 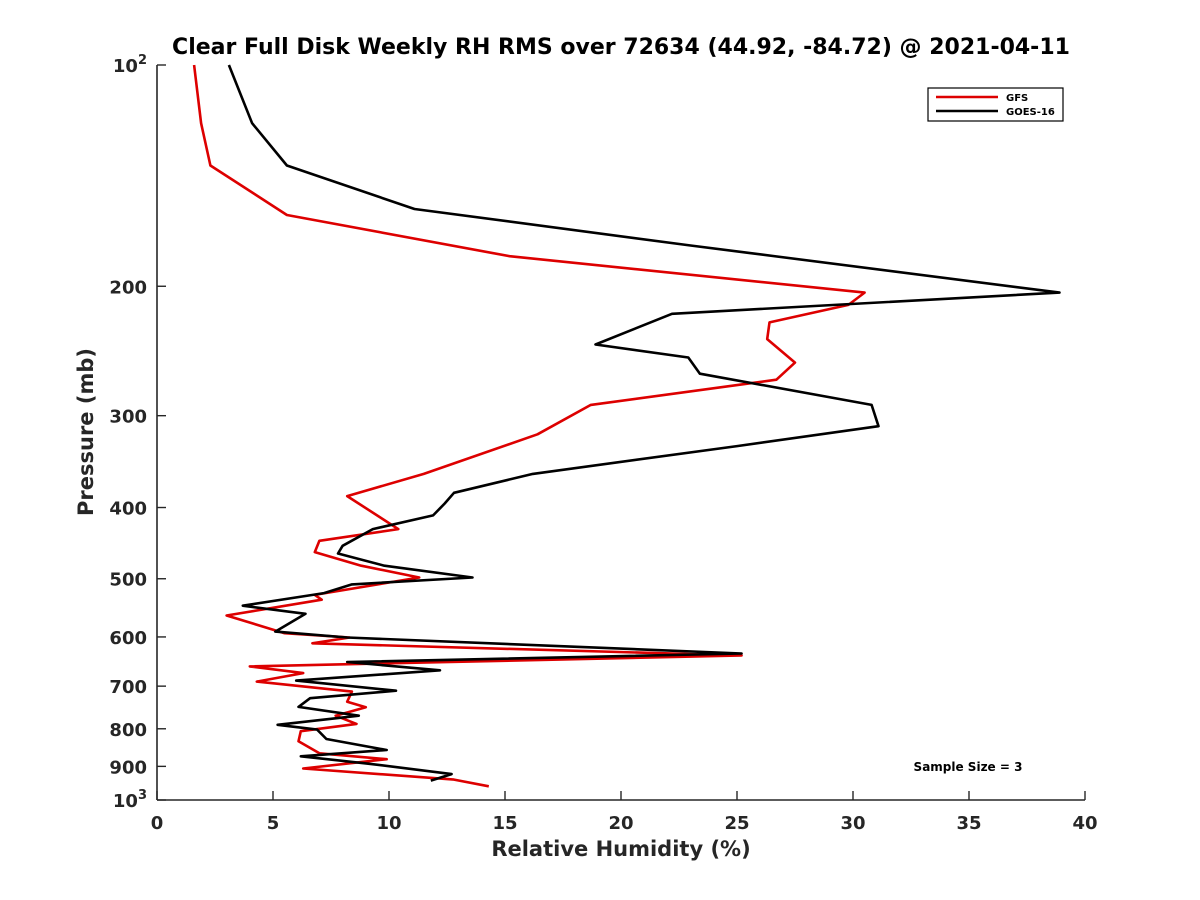 I want to click on legend-label: GOES-16, so click(x=1030, y=112).